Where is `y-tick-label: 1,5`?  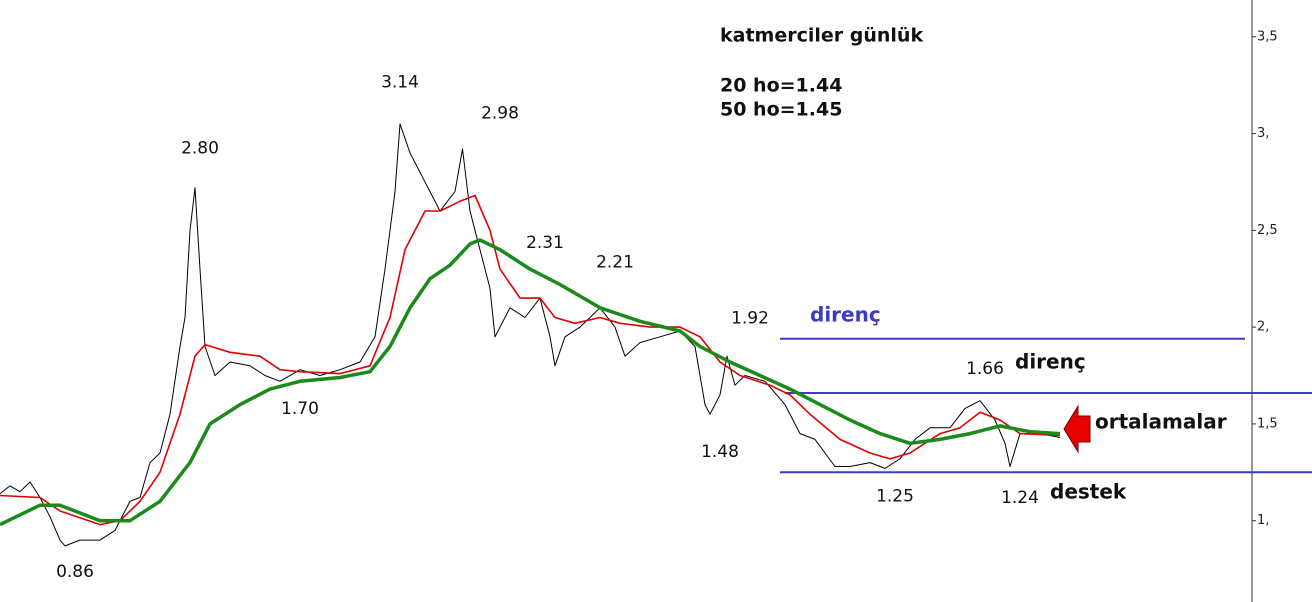
y-tick-label: 1,5 is located at coordinates (1267, 423).